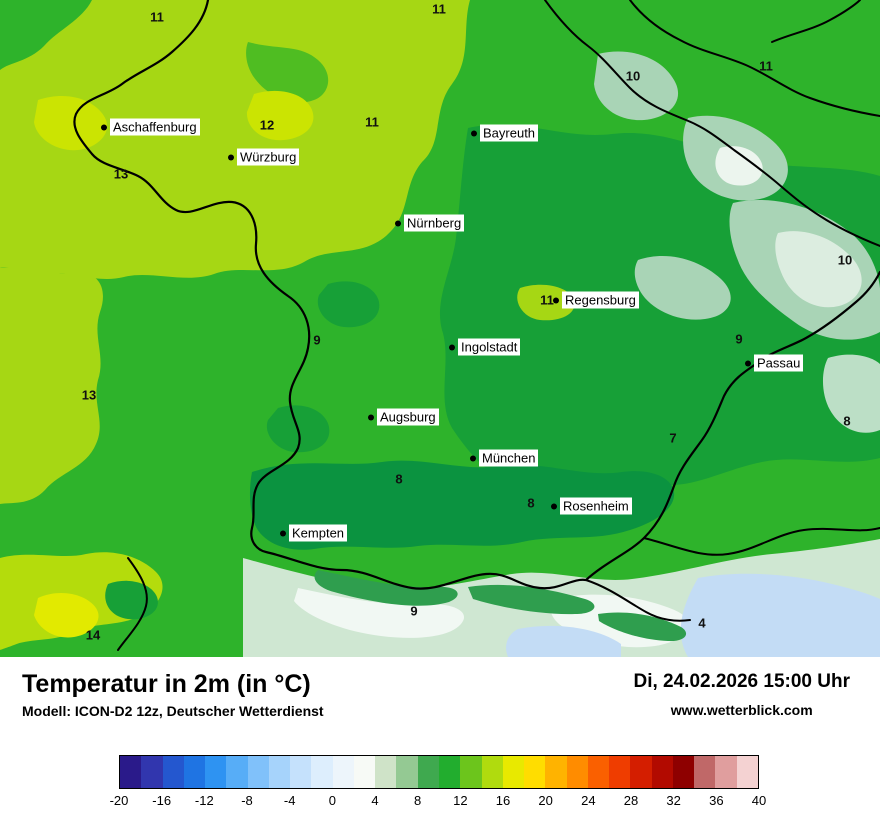  Describe the element at coordinates (759, 800) in the screenshot. I see `colorbar-tick-label: 40` at that location.